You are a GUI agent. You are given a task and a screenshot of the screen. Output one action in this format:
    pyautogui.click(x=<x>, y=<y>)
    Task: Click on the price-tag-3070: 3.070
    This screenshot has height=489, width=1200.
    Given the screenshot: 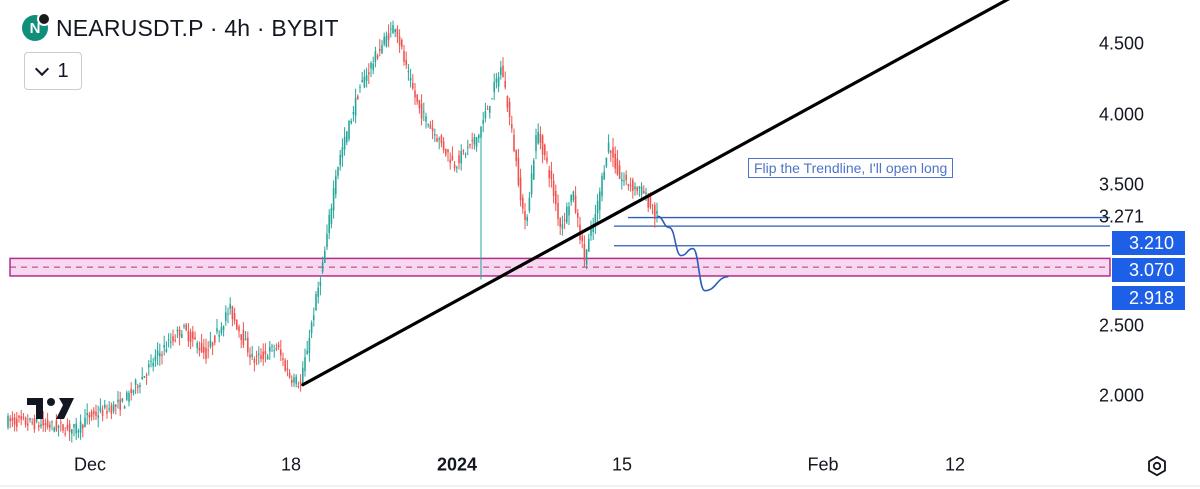 What is the action you would take?
    pyautogui.click(x=1148, y=270)
    